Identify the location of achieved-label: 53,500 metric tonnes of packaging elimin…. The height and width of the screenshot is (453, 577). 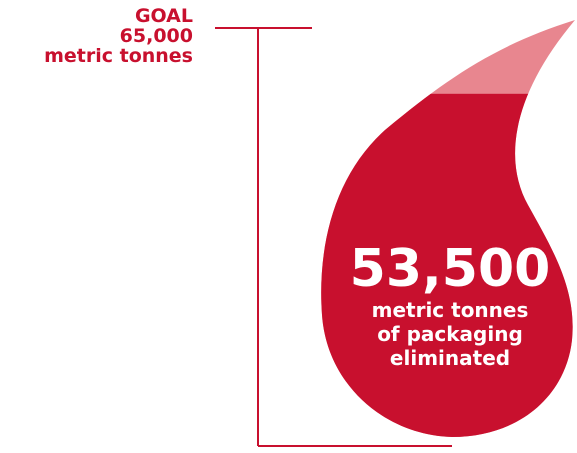
(448, 305).